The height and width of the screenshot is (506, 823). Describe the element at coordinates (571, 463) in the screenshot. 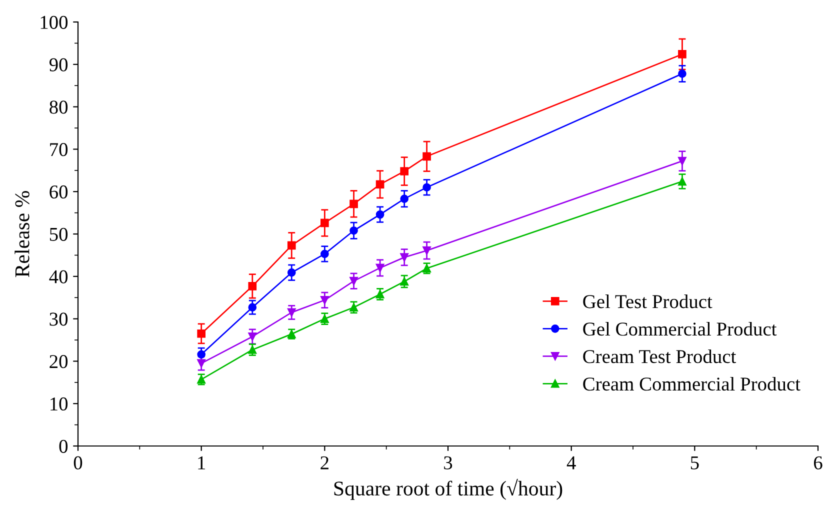

I see `x-tick-label: 4` at that location.